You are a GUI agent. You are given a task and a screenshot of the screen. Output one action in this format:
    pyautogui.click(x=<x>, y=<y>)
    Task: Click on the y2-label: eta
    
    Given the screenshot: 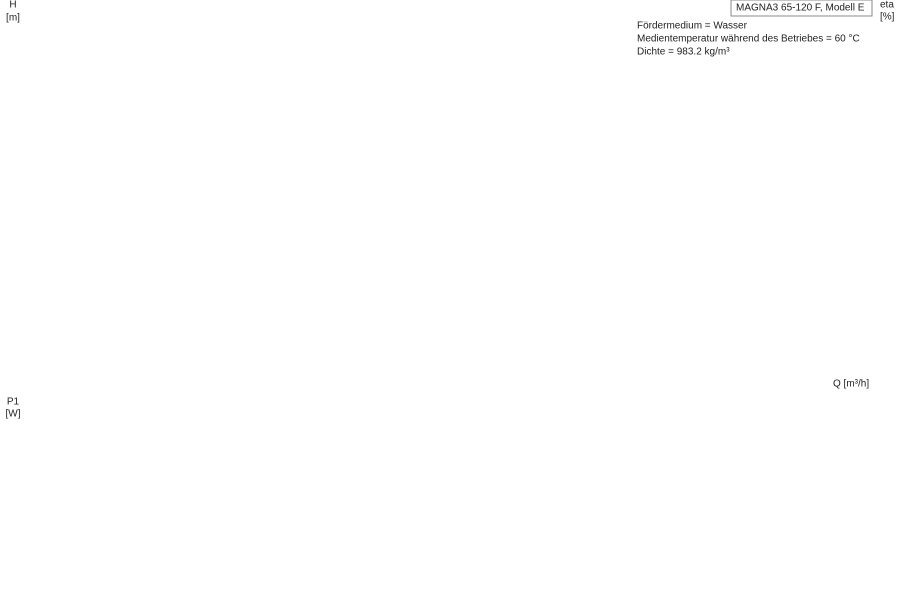 What is the action you would take?
    pyautogui.click(x=887, y=5)
    